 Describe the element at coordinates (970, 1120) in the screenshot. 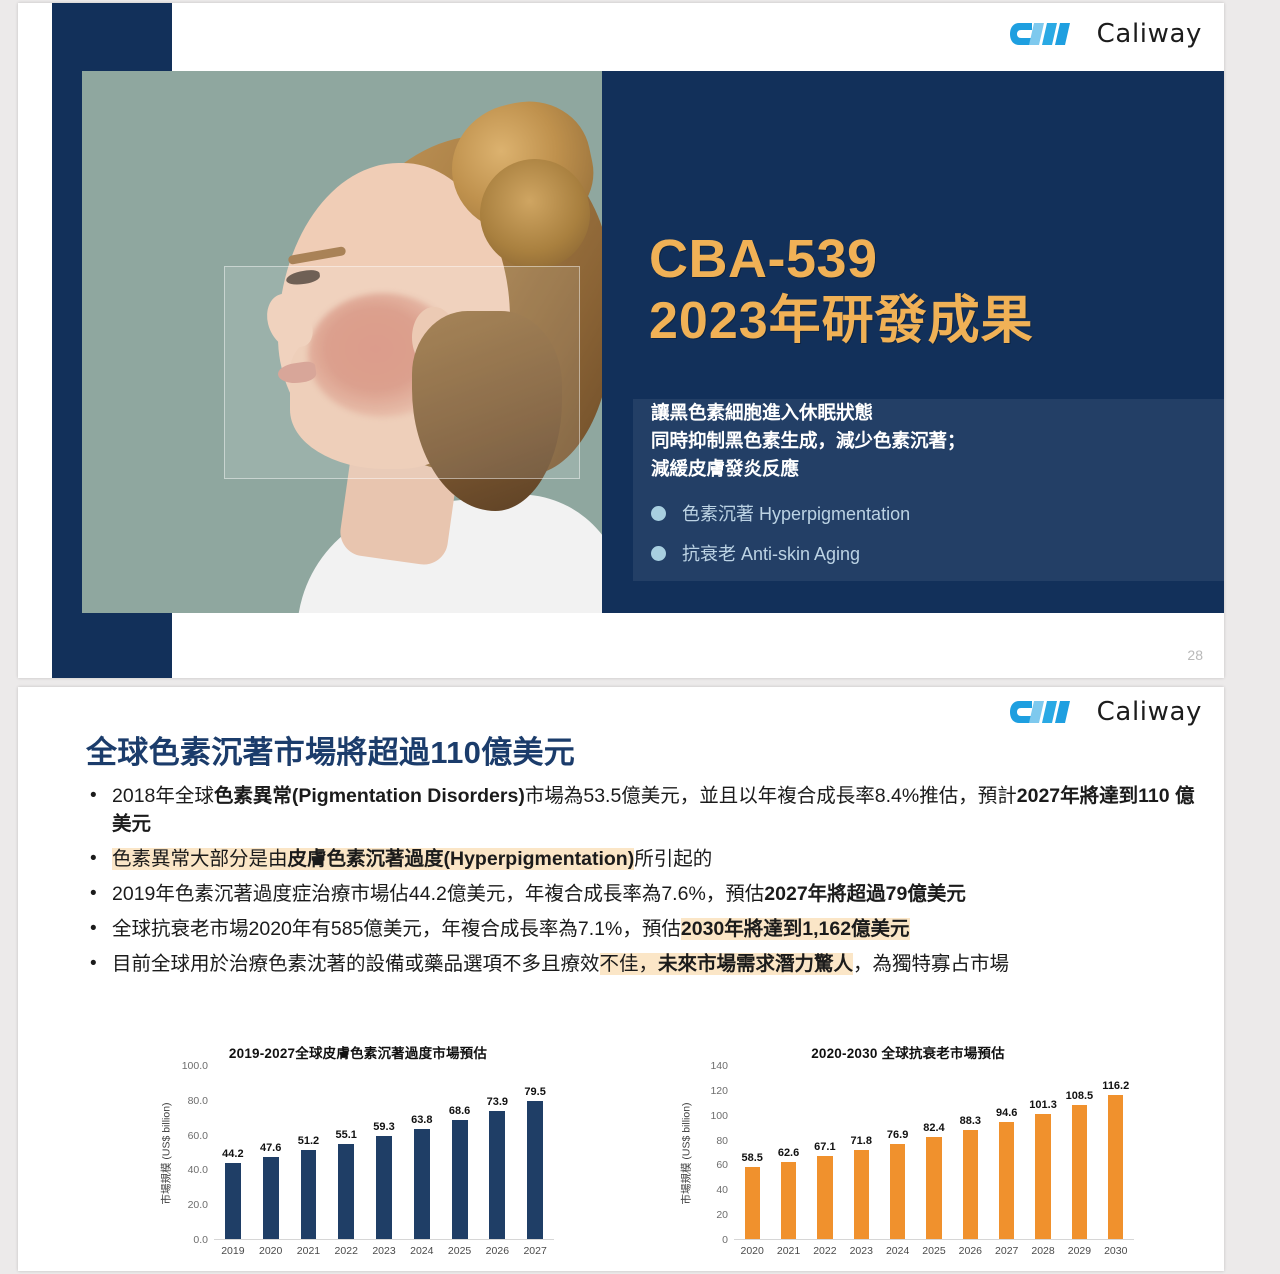

I see `bar-value-label: 88.3` at that location.